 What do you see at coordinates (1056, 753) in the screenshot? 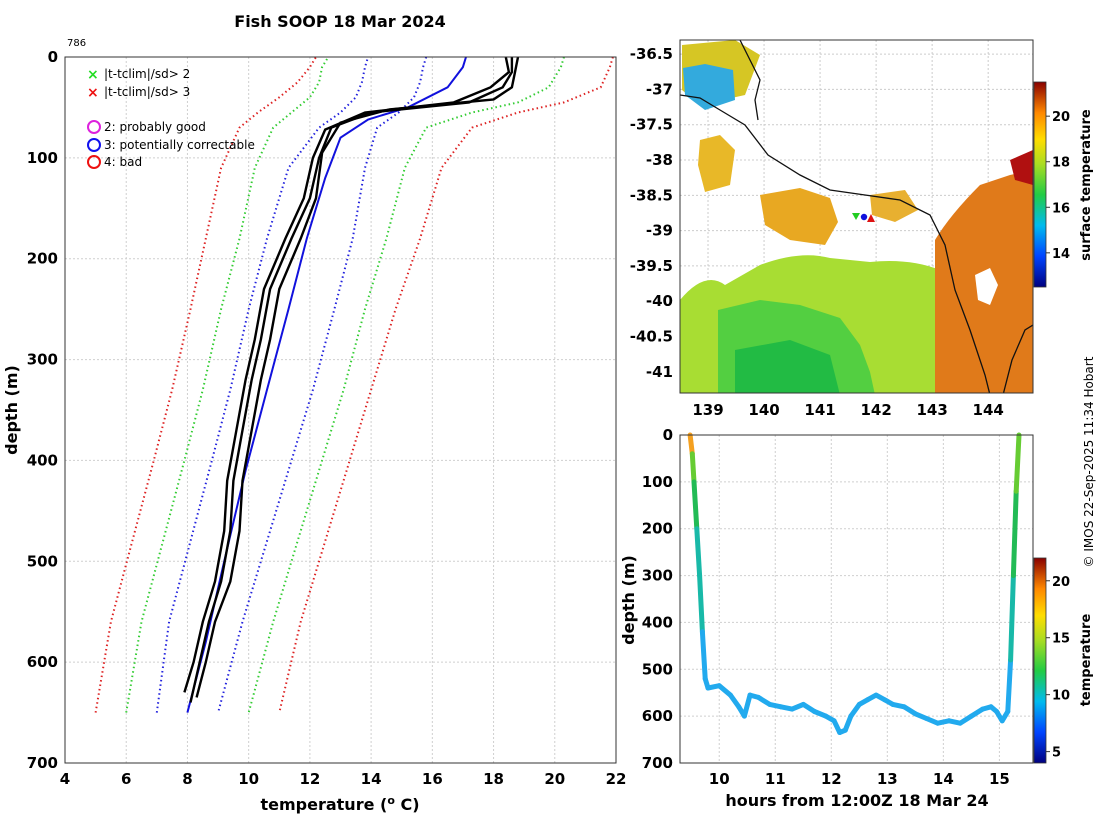
I see `temp-colorbar-tick-label: 5` at bounding box center [1056, 753].